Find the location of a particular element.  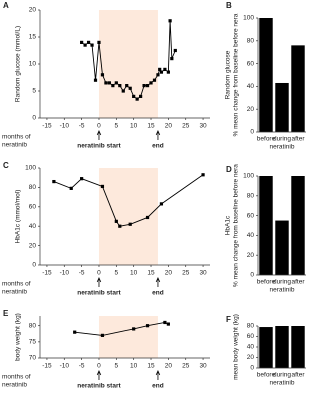

series-line is located at coordinates (128, 200).